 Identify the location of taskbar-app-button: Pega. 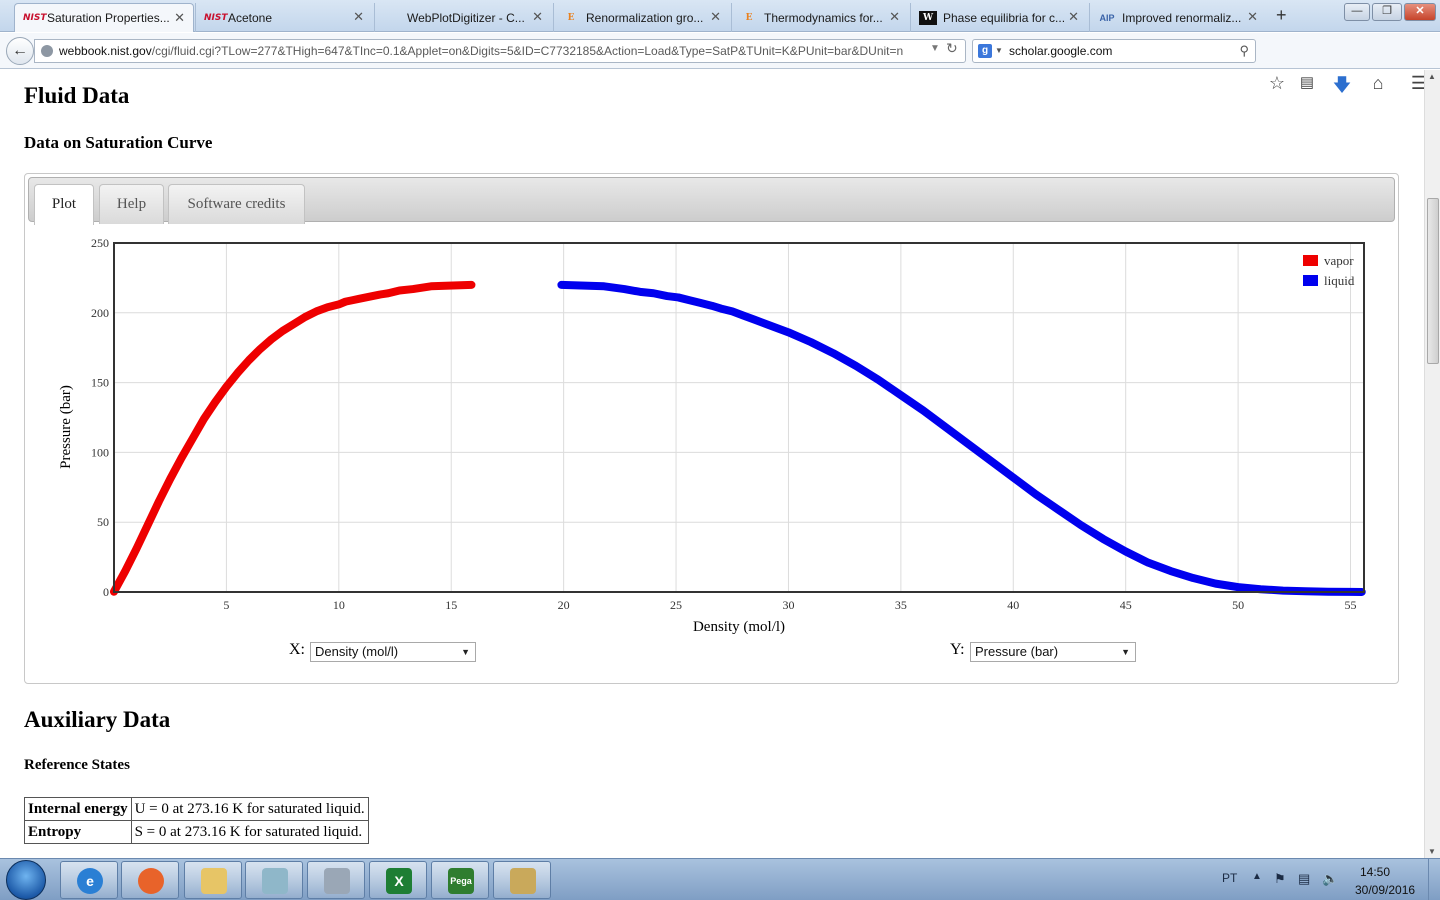
(460, 880).